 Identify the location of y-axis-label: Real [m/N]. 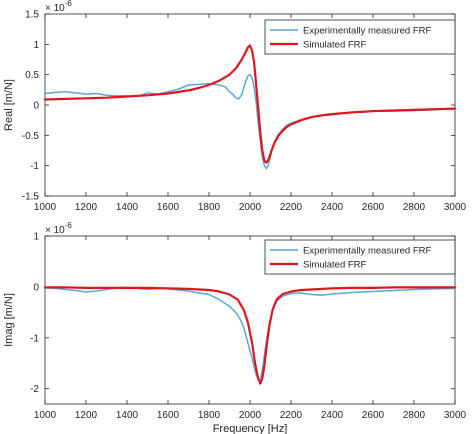
(9, 105).